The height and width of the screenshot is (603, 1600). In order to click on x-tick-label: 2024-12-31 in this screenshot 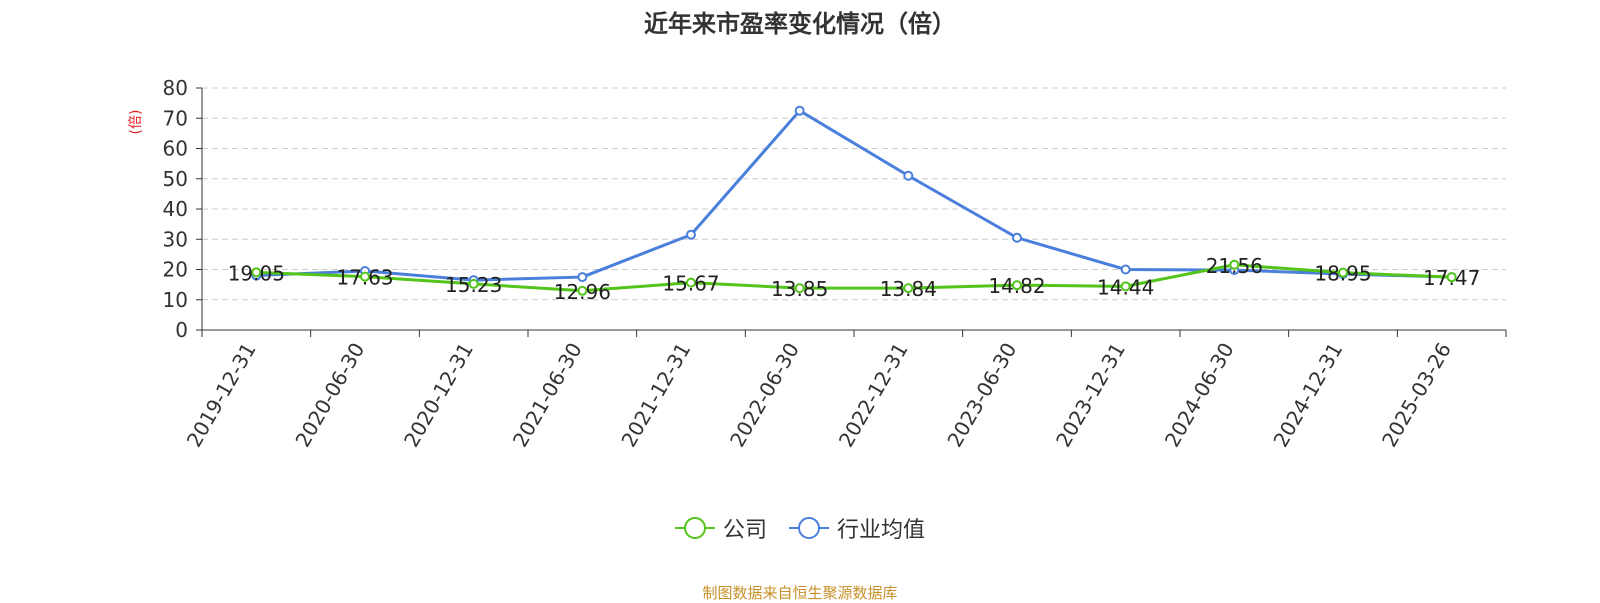, I will do `click(1307, 395)`.